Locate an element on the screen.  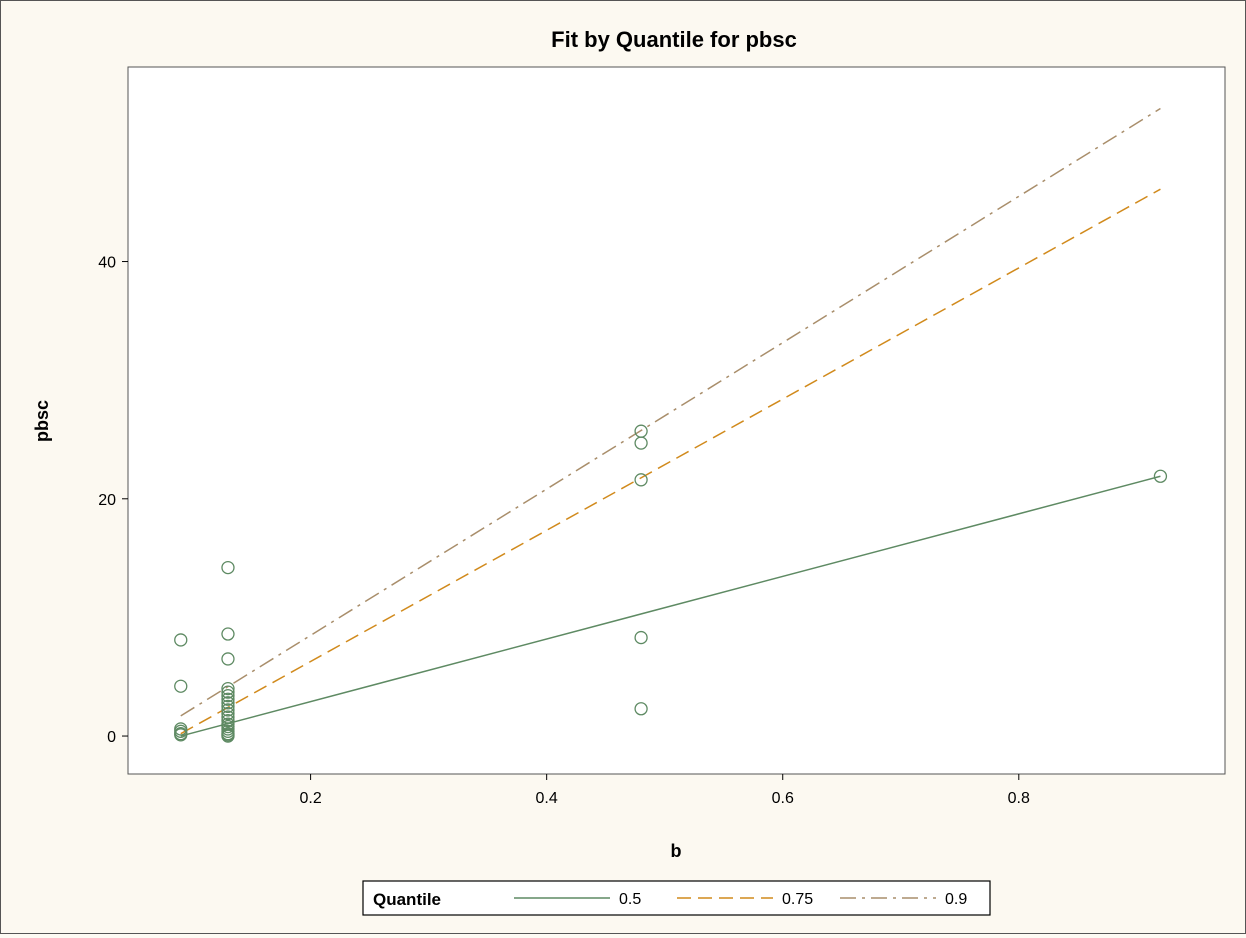
x-tick-label: 0.8 is located at coordinates (1019, 798).